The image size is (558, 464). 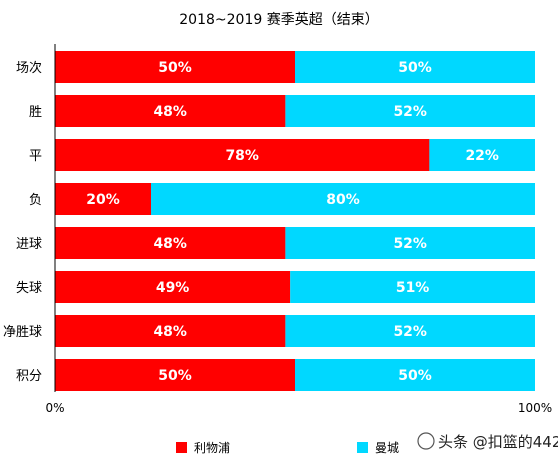 What do you see at coordinates (29, 244) in the screenshot?
I see `category-label: 进球` at bounding box center [29, 244].